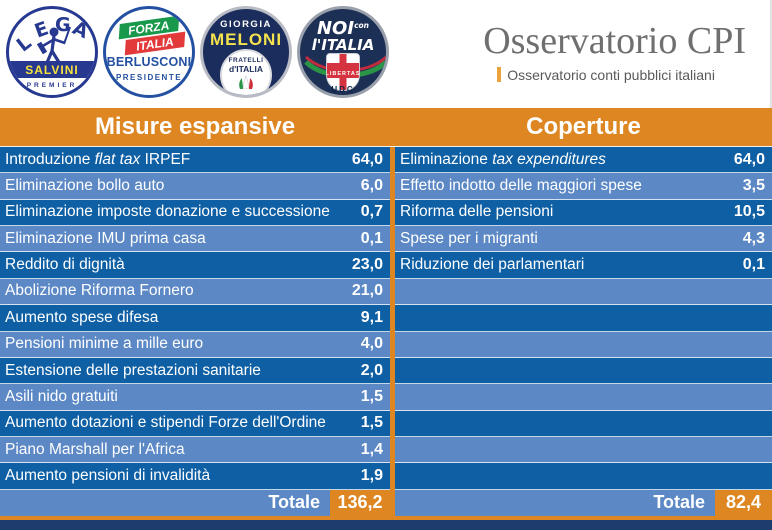 This screenshot has height=530, width=772. What do you see at coordinates (195, 502) in the screenshot?
I see `left-total-row: Totale 136,2` at bounding box center [195, 502].